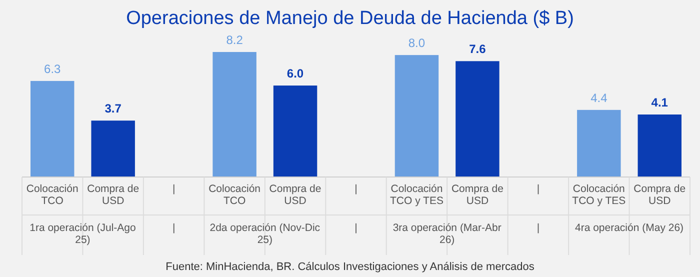 Image resolution: width=700 pixels, height=277 pixels. I want to click on text: 4ra operación (May 26), so click(629, 228).